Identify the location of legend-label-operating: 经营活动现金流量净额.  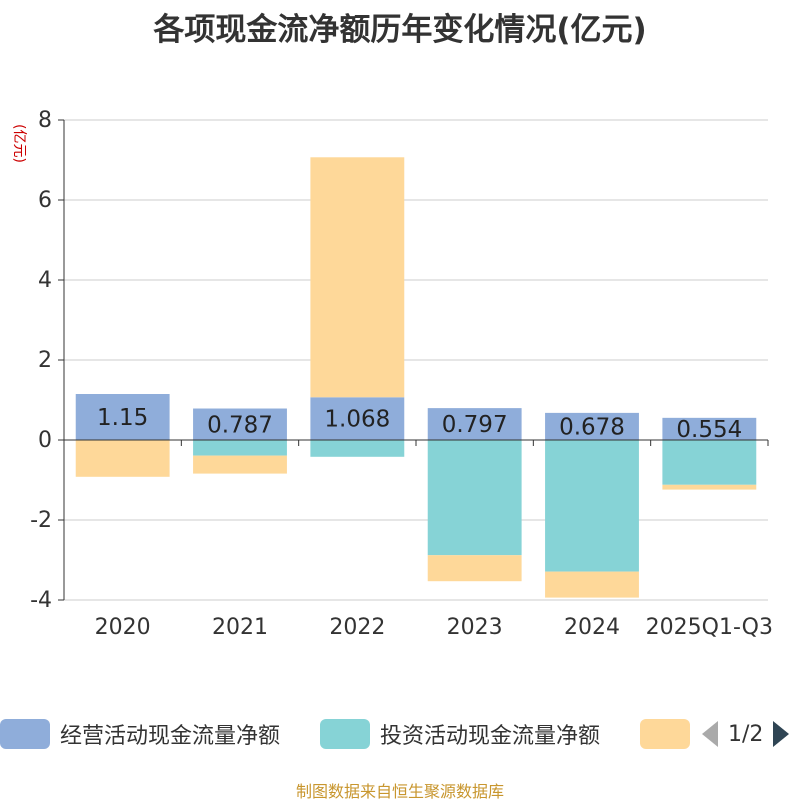
(170, 736).